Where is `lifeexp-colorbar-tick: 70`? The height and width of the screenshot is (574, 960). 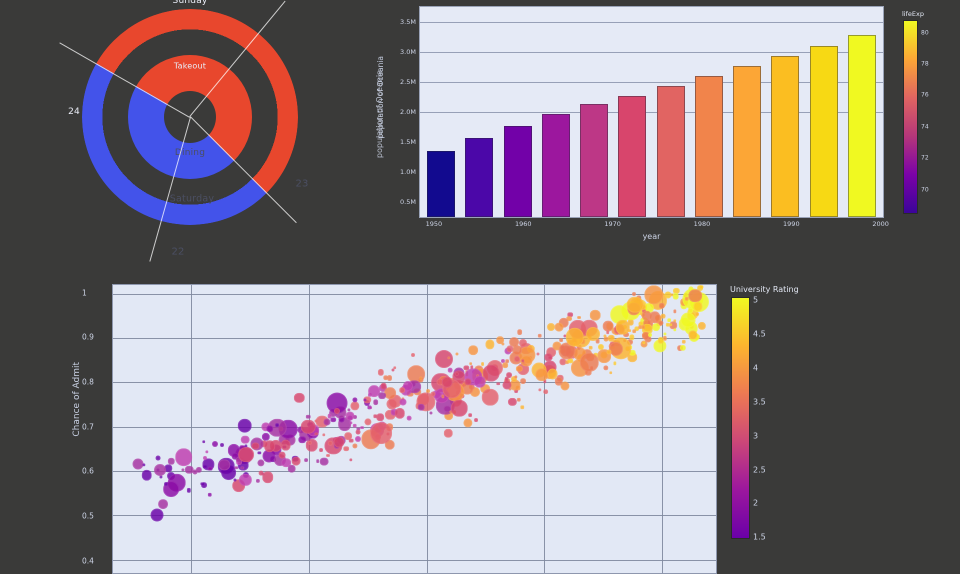 lifeexp-colorbar-tick: 70 is located at coordinates (925, 190).